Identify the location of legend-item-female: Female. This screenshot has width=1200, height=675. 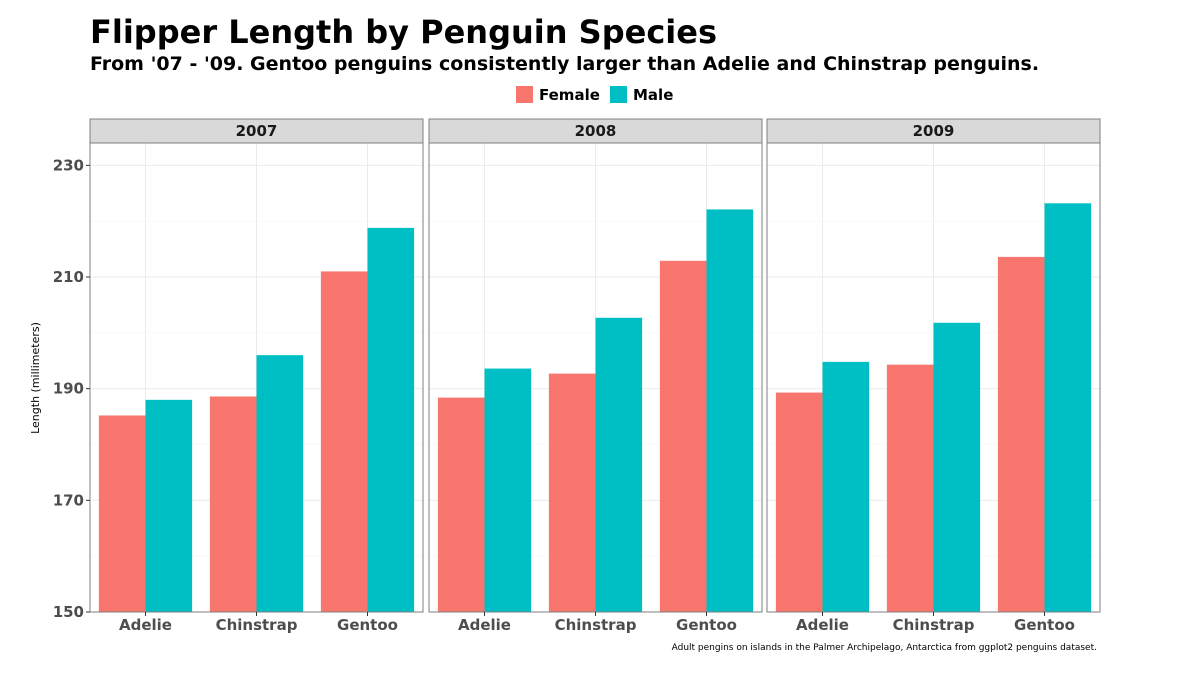
(558, 95).